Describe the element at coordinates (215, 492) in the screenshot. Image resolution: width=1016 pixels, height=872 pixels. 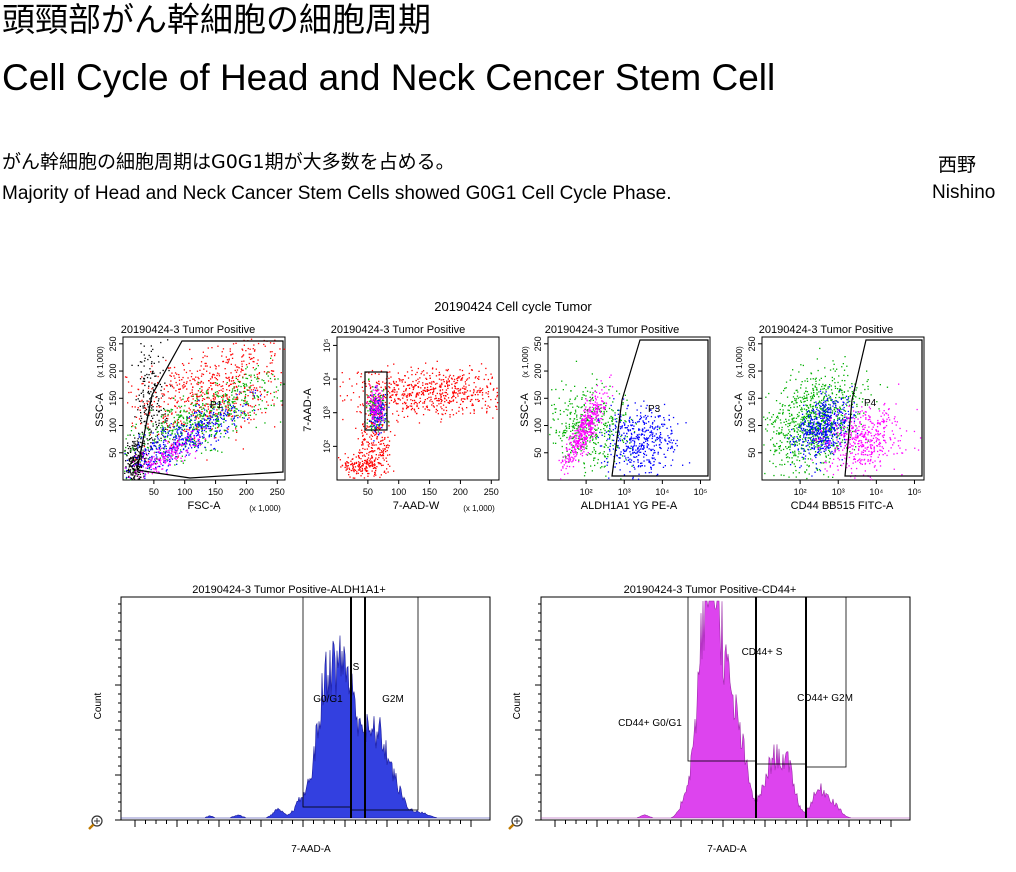
I see `x-tick-label: 150` at that location.